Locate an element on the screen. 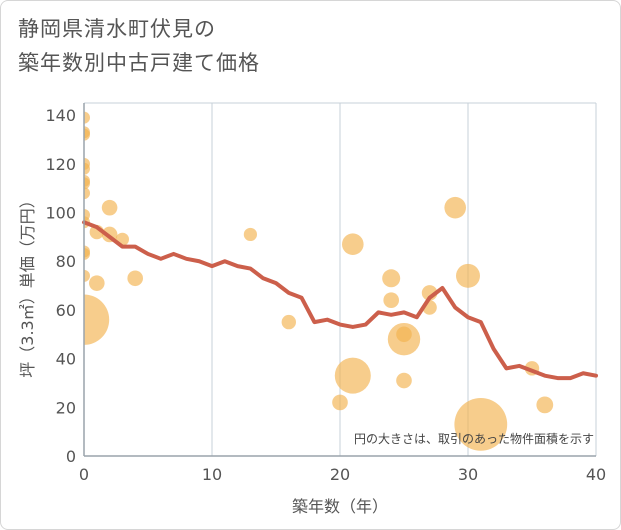 This screenshot has width=621, height=530. x-tick-label: 40 is located at coordinates (596, 474).